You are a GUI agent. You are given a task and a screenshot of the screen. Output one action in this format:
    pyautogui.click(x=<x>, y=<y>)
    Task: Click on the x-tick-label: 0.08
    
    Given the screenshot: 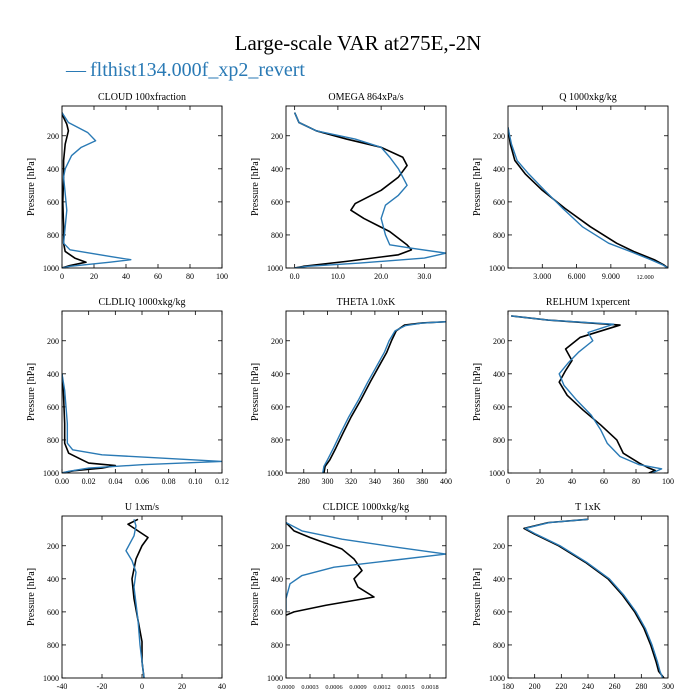 What is the action you would take?
    pyautogui.click(x=169, y=481)
    